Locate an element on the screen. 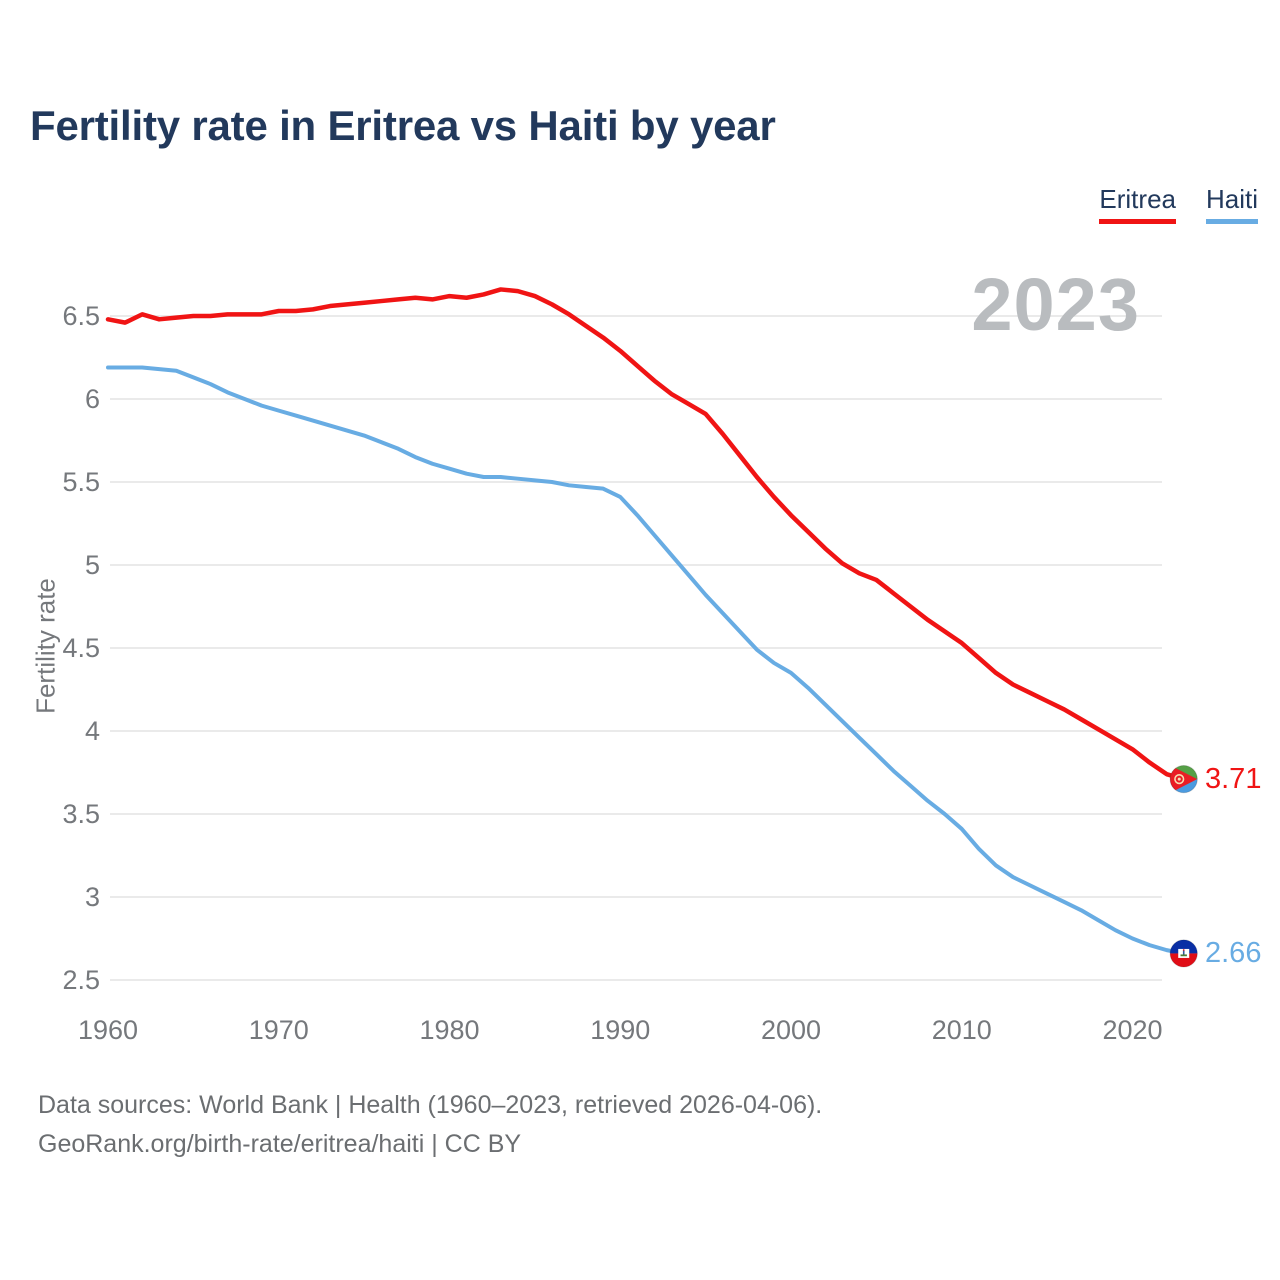  haiti-flag-marker is located at coordinates (1183, 953).